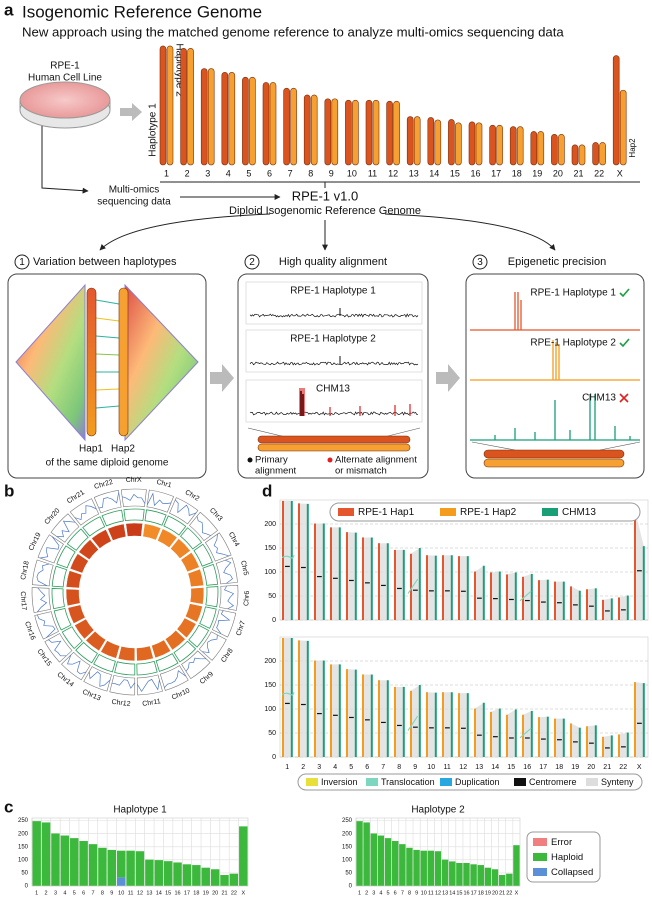 This screenshot has height=900, width=652. I want to click on haplotype-label: Haplotype 1, so click(153, 130).